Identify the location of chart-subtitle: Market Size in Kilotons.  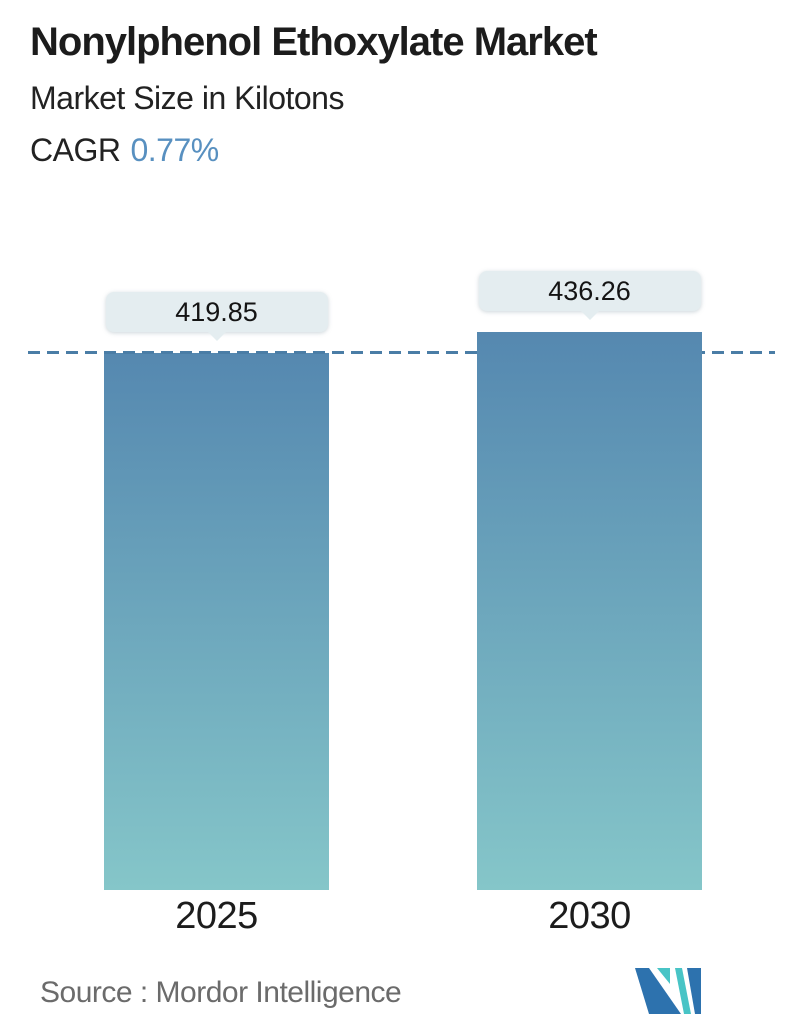
(187, 98).